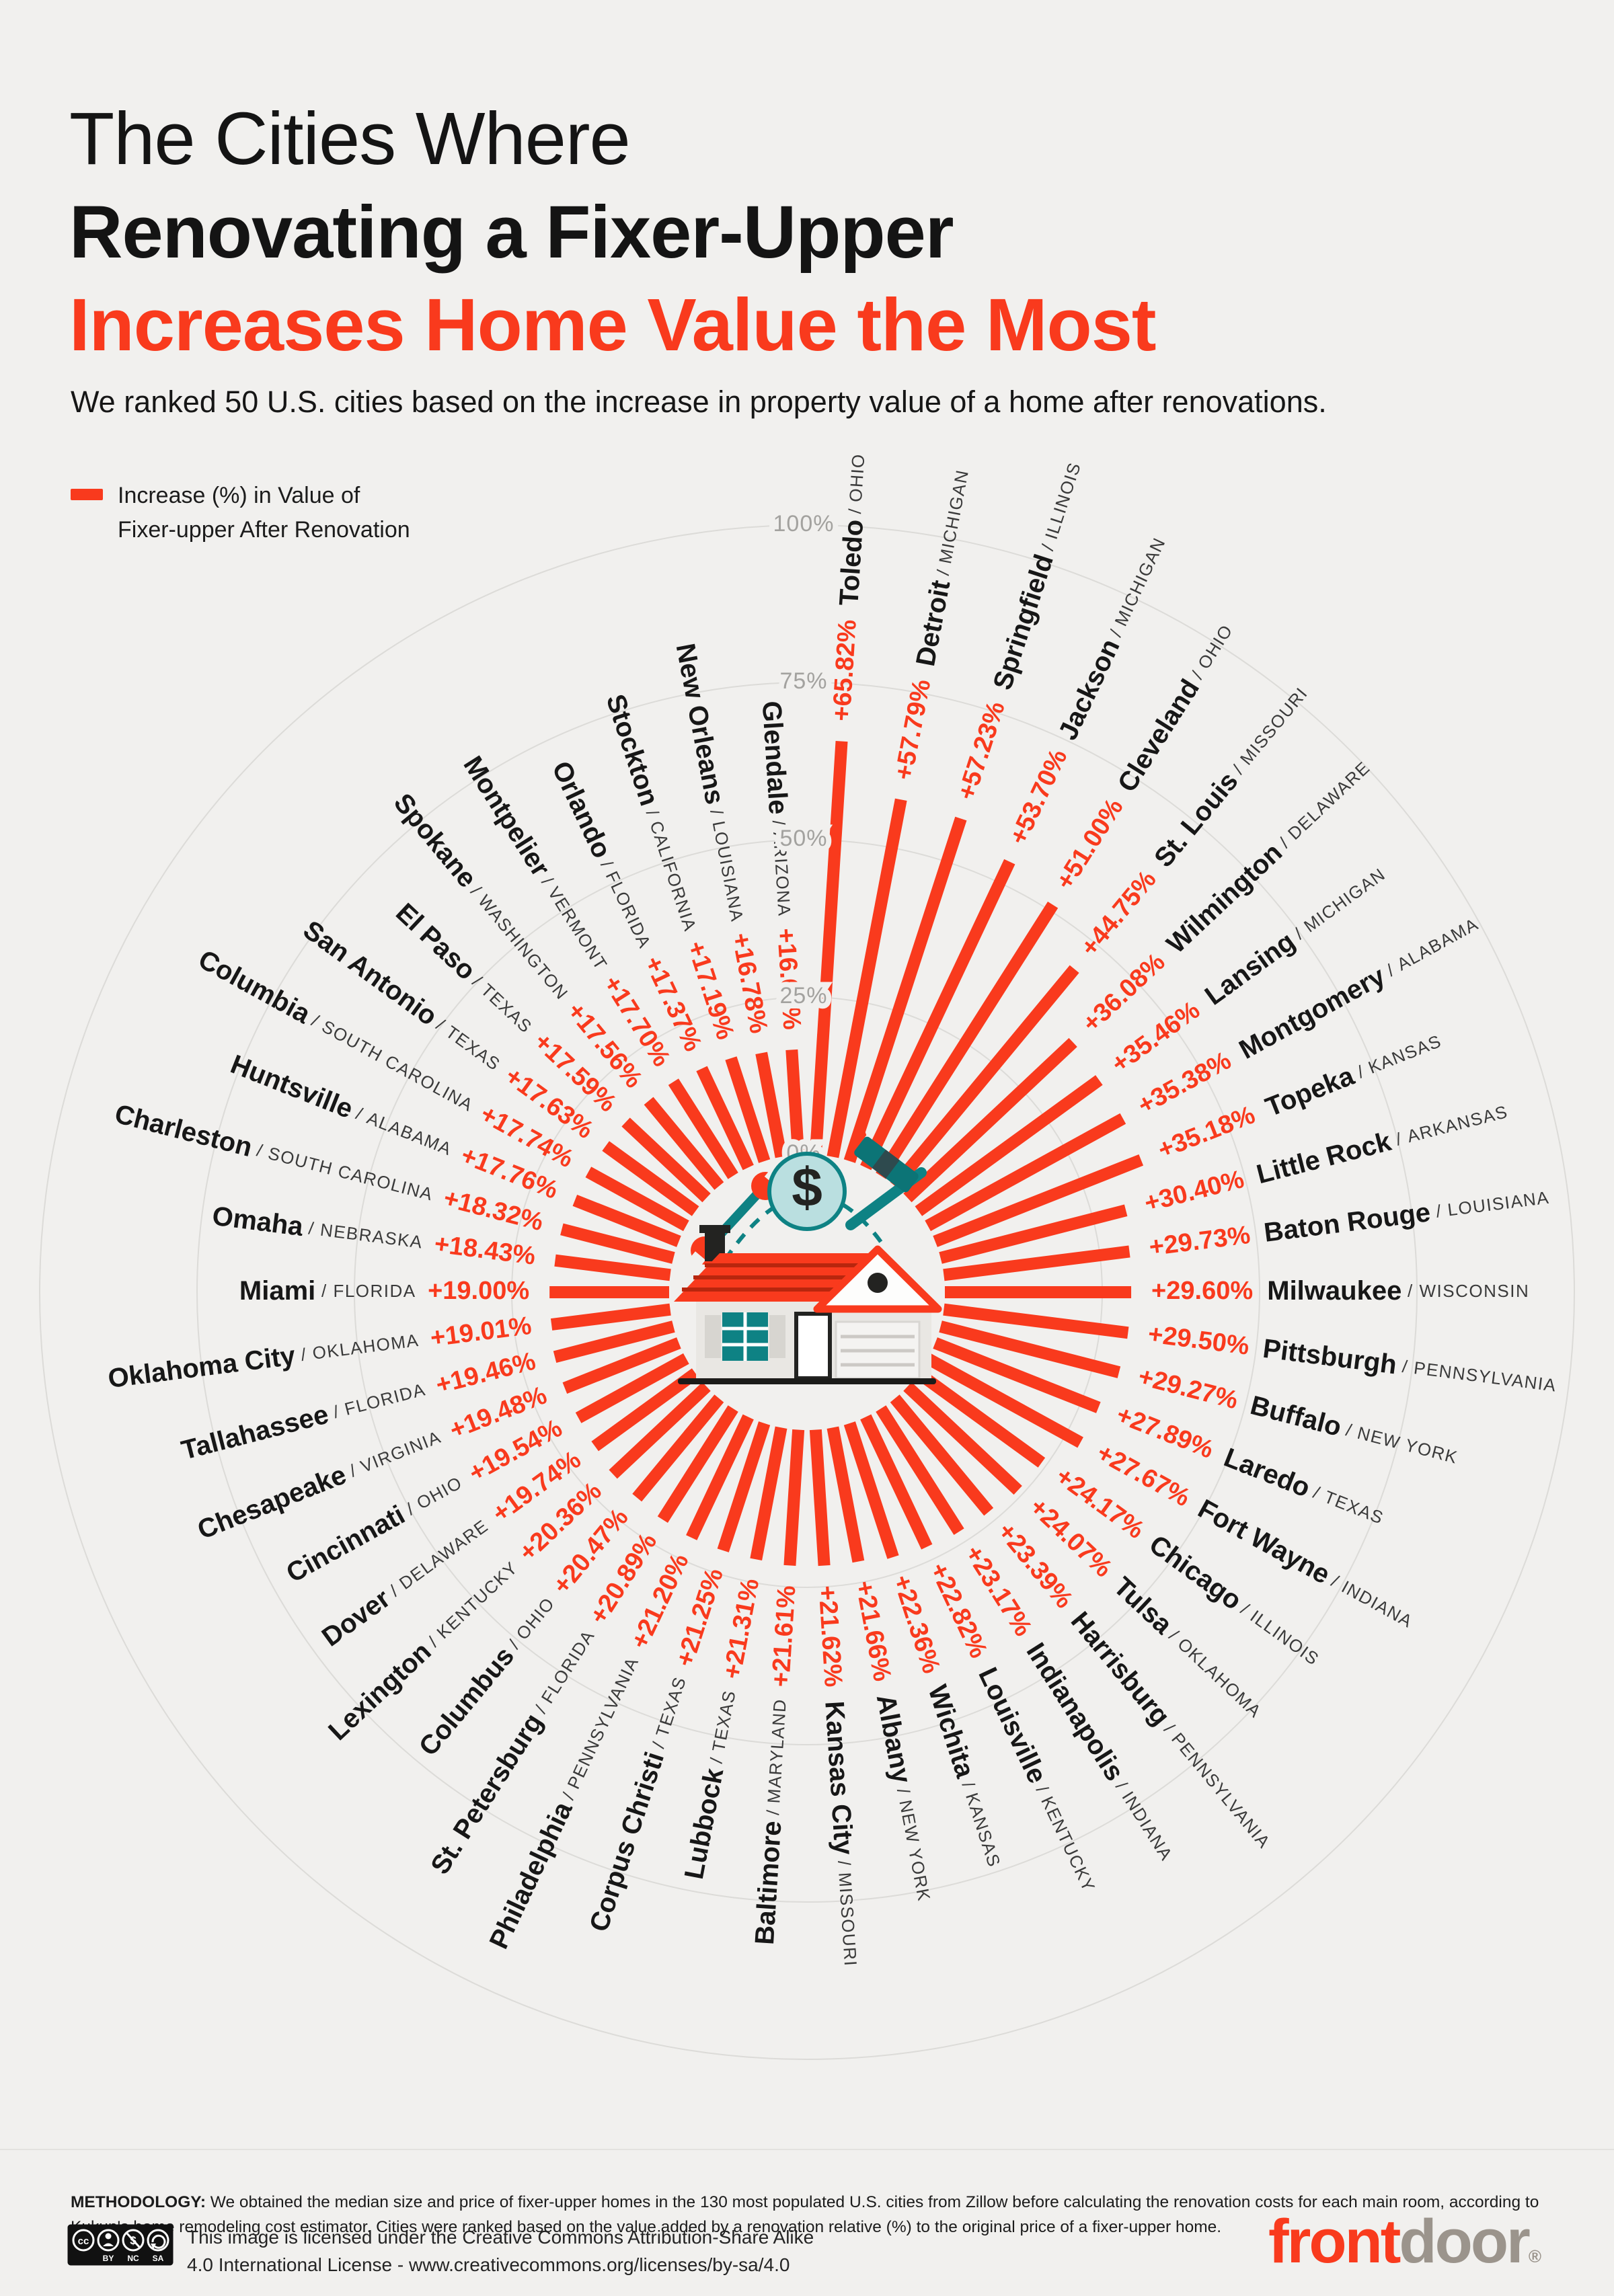 This screenshot has height=2296, width=1614. I want to click on bar-wilmington, so click(990, 1120).